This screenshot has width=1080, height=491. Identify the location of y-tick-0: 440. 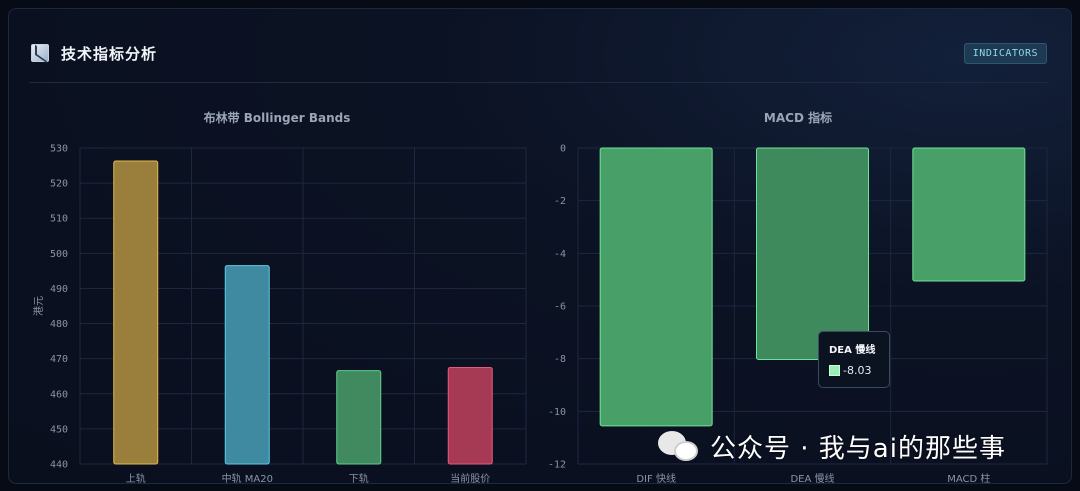
(59, 465).